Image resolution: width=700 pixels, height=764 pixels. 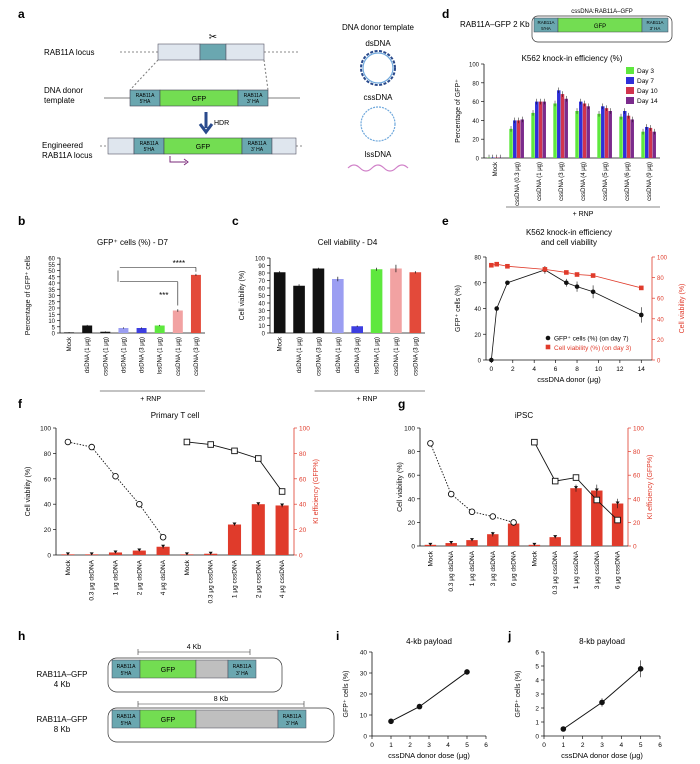 I want to click on label8-1: RAB11A–GFP, so click(x=62, y=719).